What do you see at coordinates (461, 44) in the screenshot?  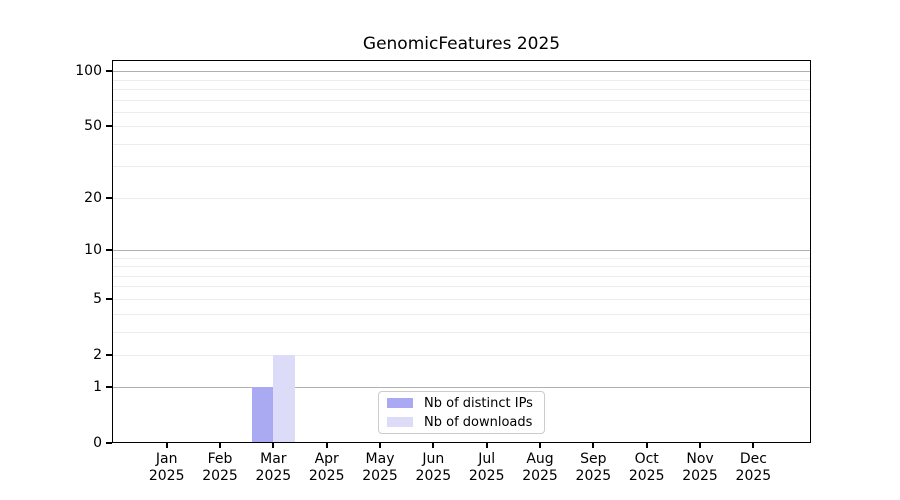 I see `chart-title: GenomicFeatures 2025` at bounding box center [461, 44].